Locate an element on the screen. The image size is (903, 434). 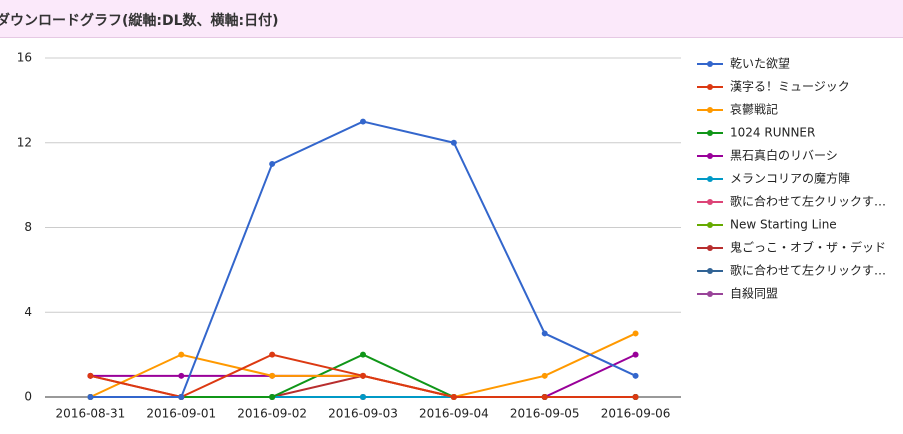
x-tick-label: 2016-09-04 is located at coordinates (454, 414).